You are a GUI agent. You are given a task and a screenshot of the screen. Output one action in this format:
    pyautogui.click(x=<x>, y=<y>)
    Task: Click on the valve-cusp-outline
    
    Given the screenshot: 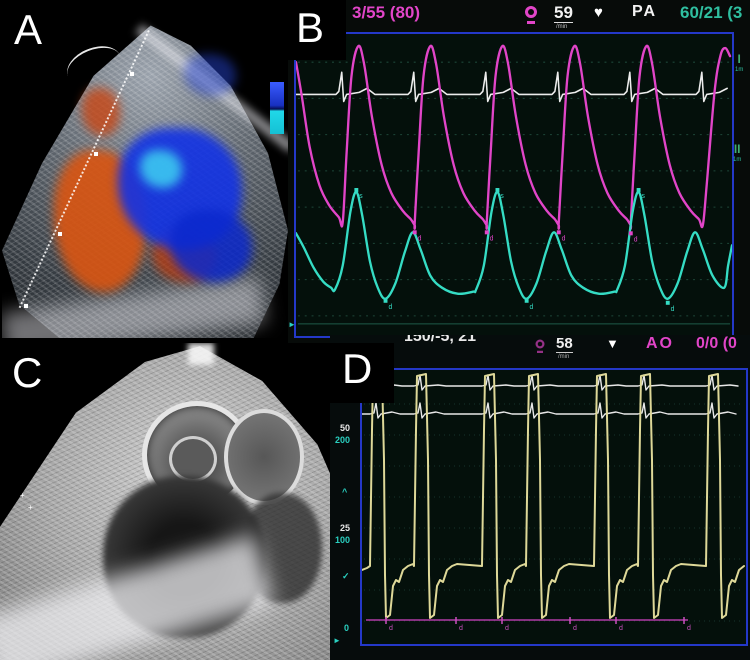 What is the action you would take?
    pyautogui.click(x=193, y=459)
    